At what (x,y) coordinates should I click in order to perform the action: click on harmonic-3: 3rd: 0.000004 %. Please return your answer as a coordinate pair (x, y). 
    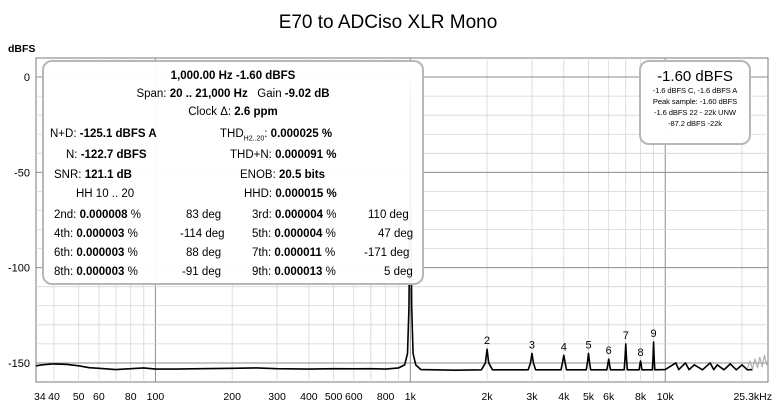
    Looking at the image, I should click on (294, 215).